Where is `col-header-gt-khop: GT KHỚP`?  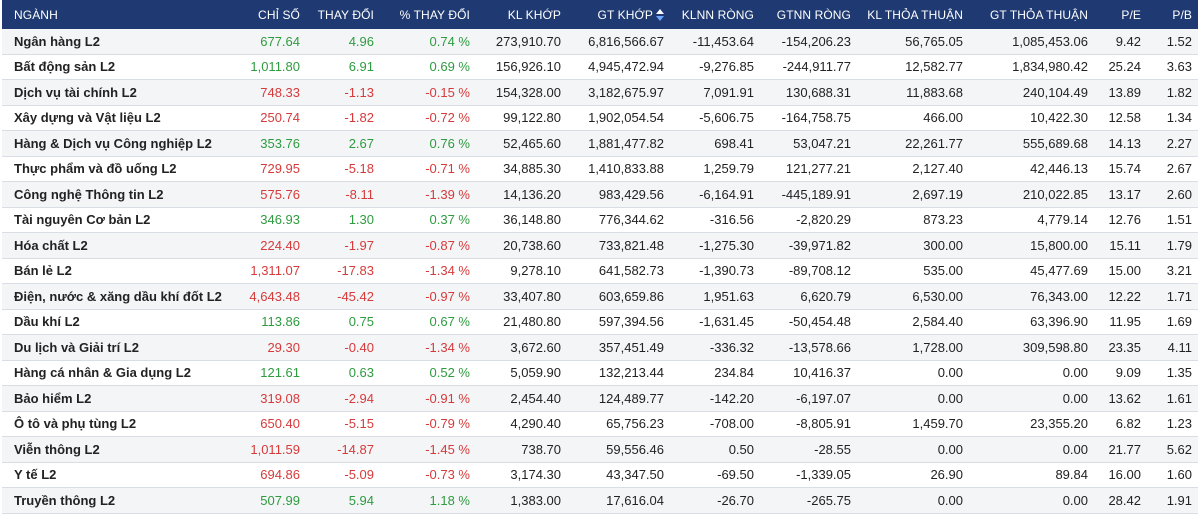 col-header-gt-khop: GT KHỚP is located at coordinates (618, 14).